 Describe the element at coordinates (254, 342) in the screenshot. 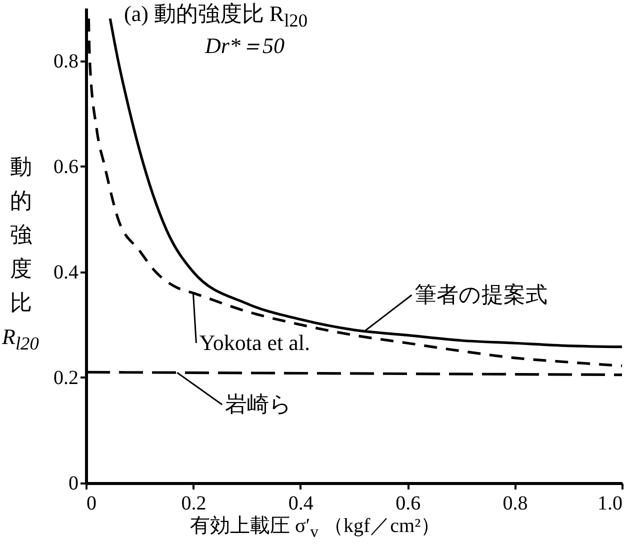

I see `series-label: Yokota et al.` at that location.